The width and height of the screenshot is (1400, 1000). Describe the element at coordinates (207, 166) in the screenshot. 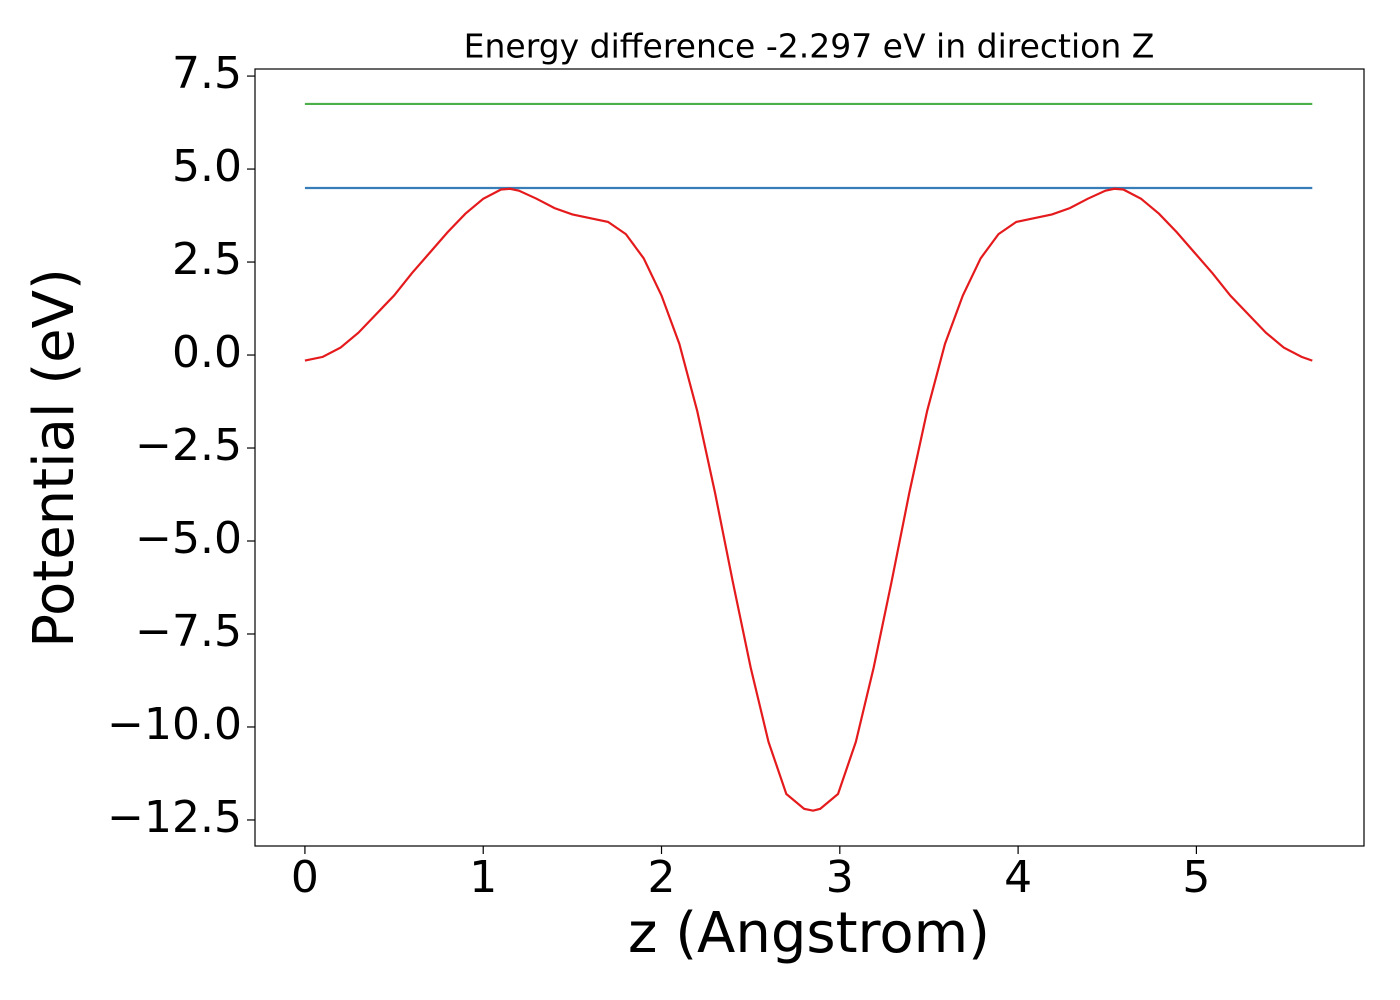

I see `y-tick-label: 5.0` at that location.